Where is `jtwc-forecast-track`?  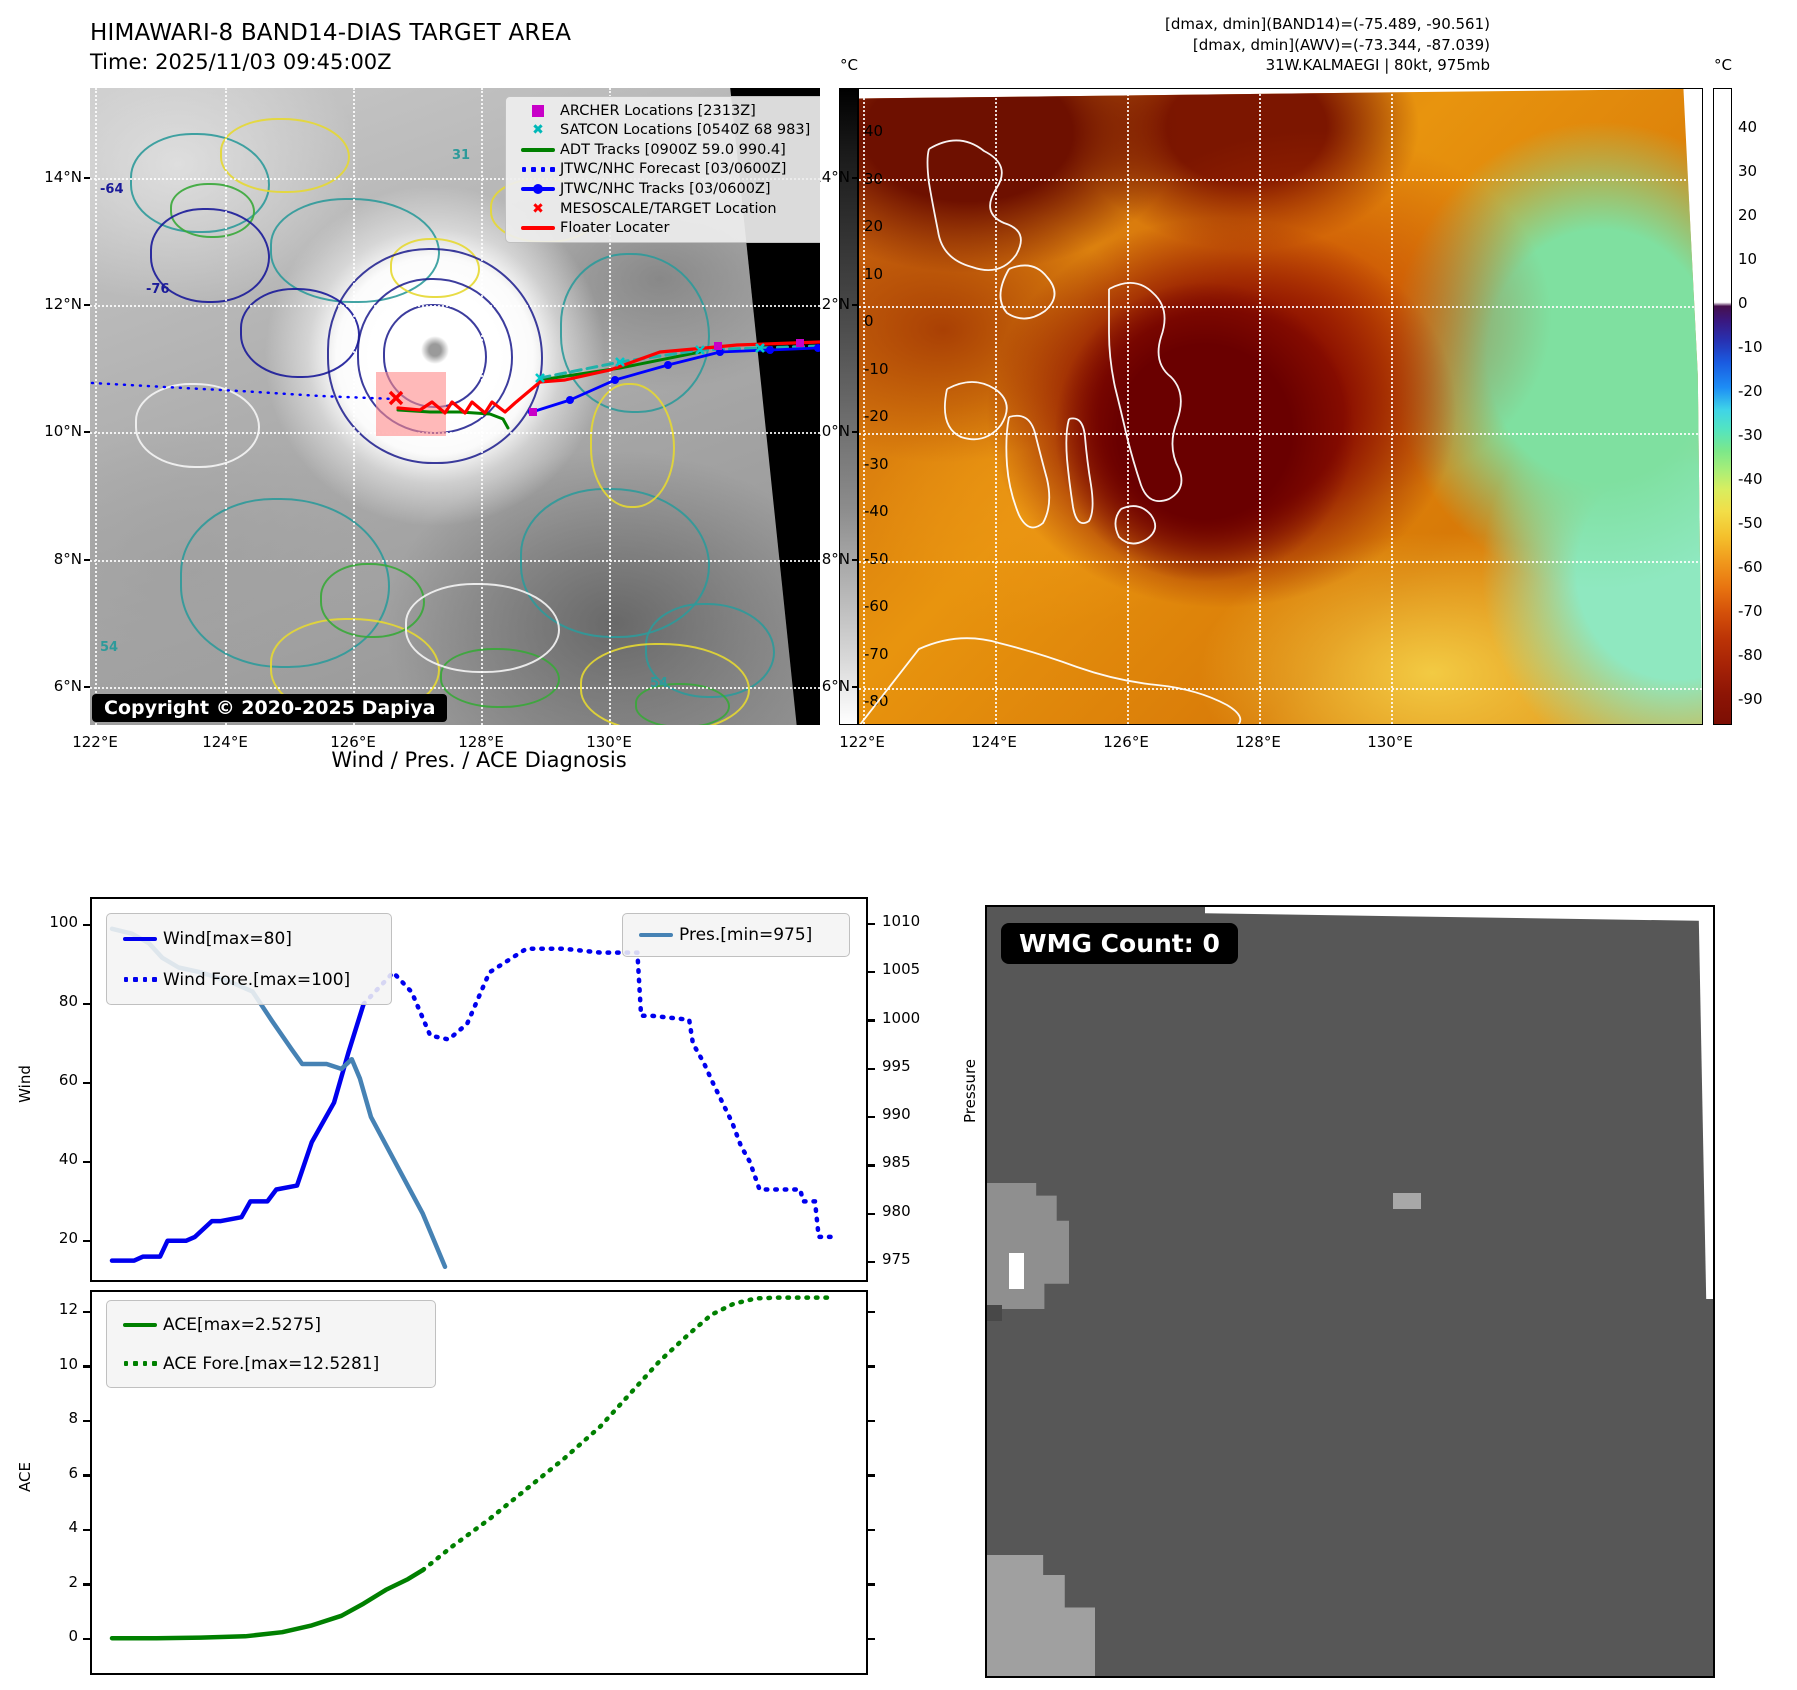 jtwc-forecast-track is located at coordinates (243, 391).